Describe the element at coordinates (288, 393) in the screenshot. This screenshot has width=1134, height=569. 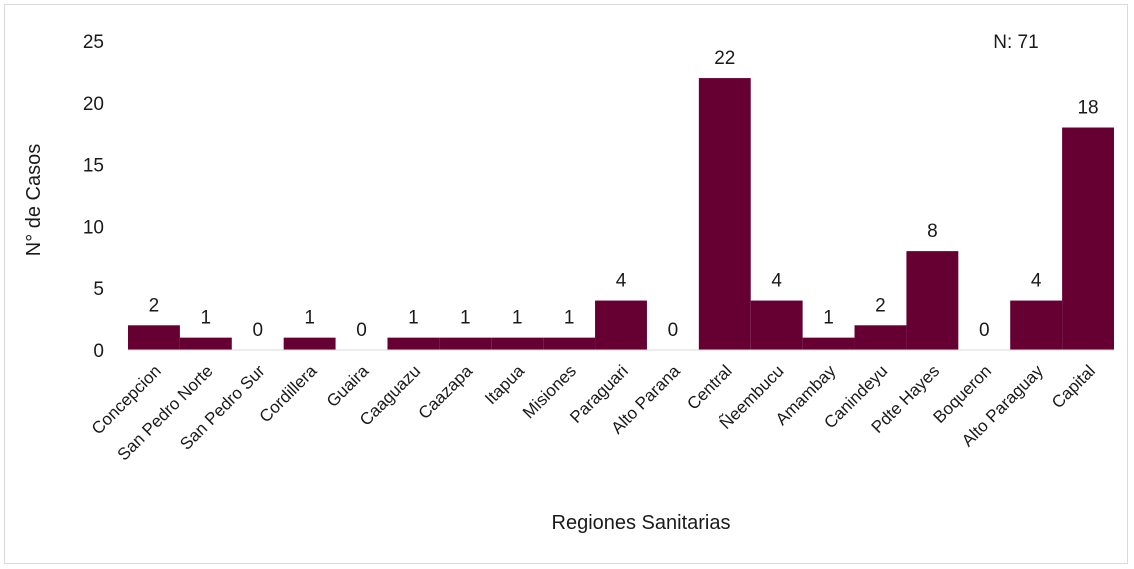
I see `category-label: Cordillera` at that location.